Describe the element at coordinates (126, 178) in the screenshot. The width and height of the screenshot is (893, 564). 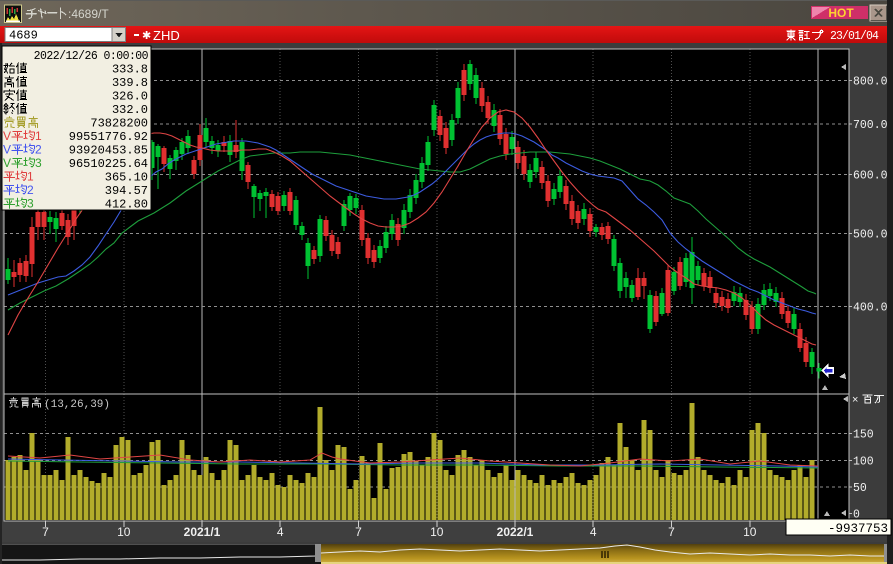
I see `svg-text: 365.10` at that location.